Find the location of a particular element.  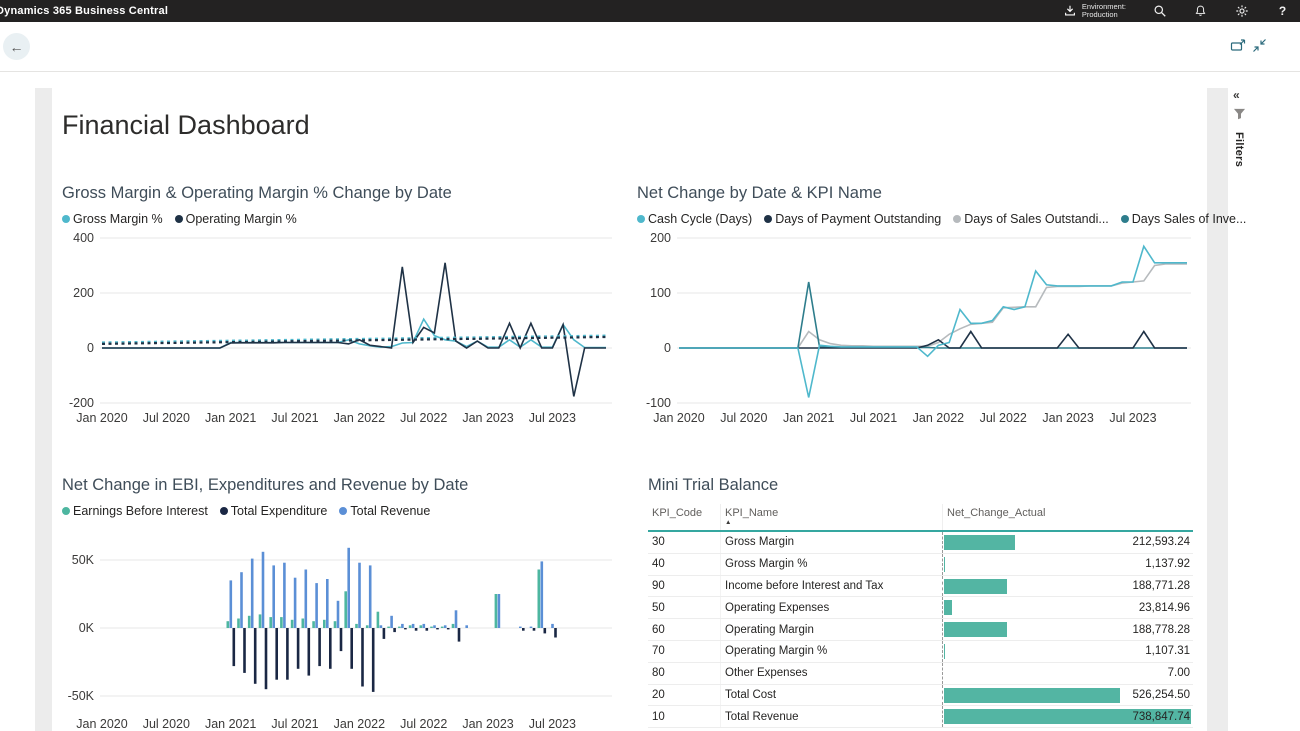

table-row: 10 Total Revenue 738,847.74 is located at coordinates (920, 717).